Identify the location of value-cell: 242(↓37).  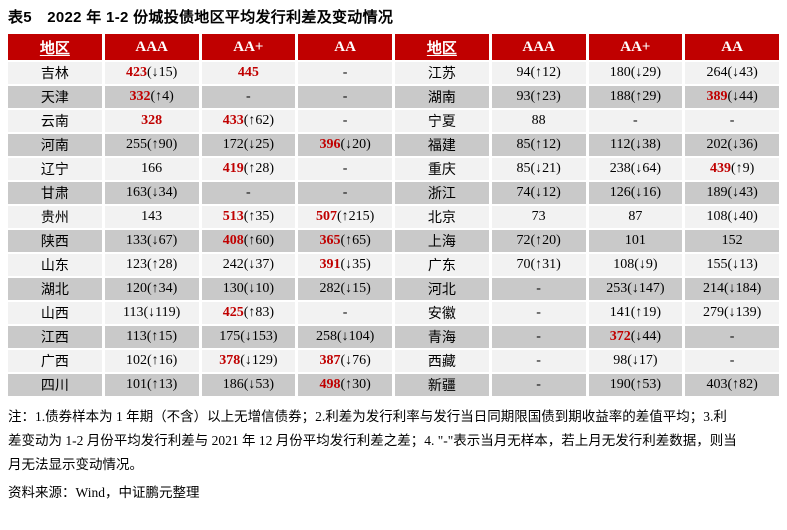
(248, 265).